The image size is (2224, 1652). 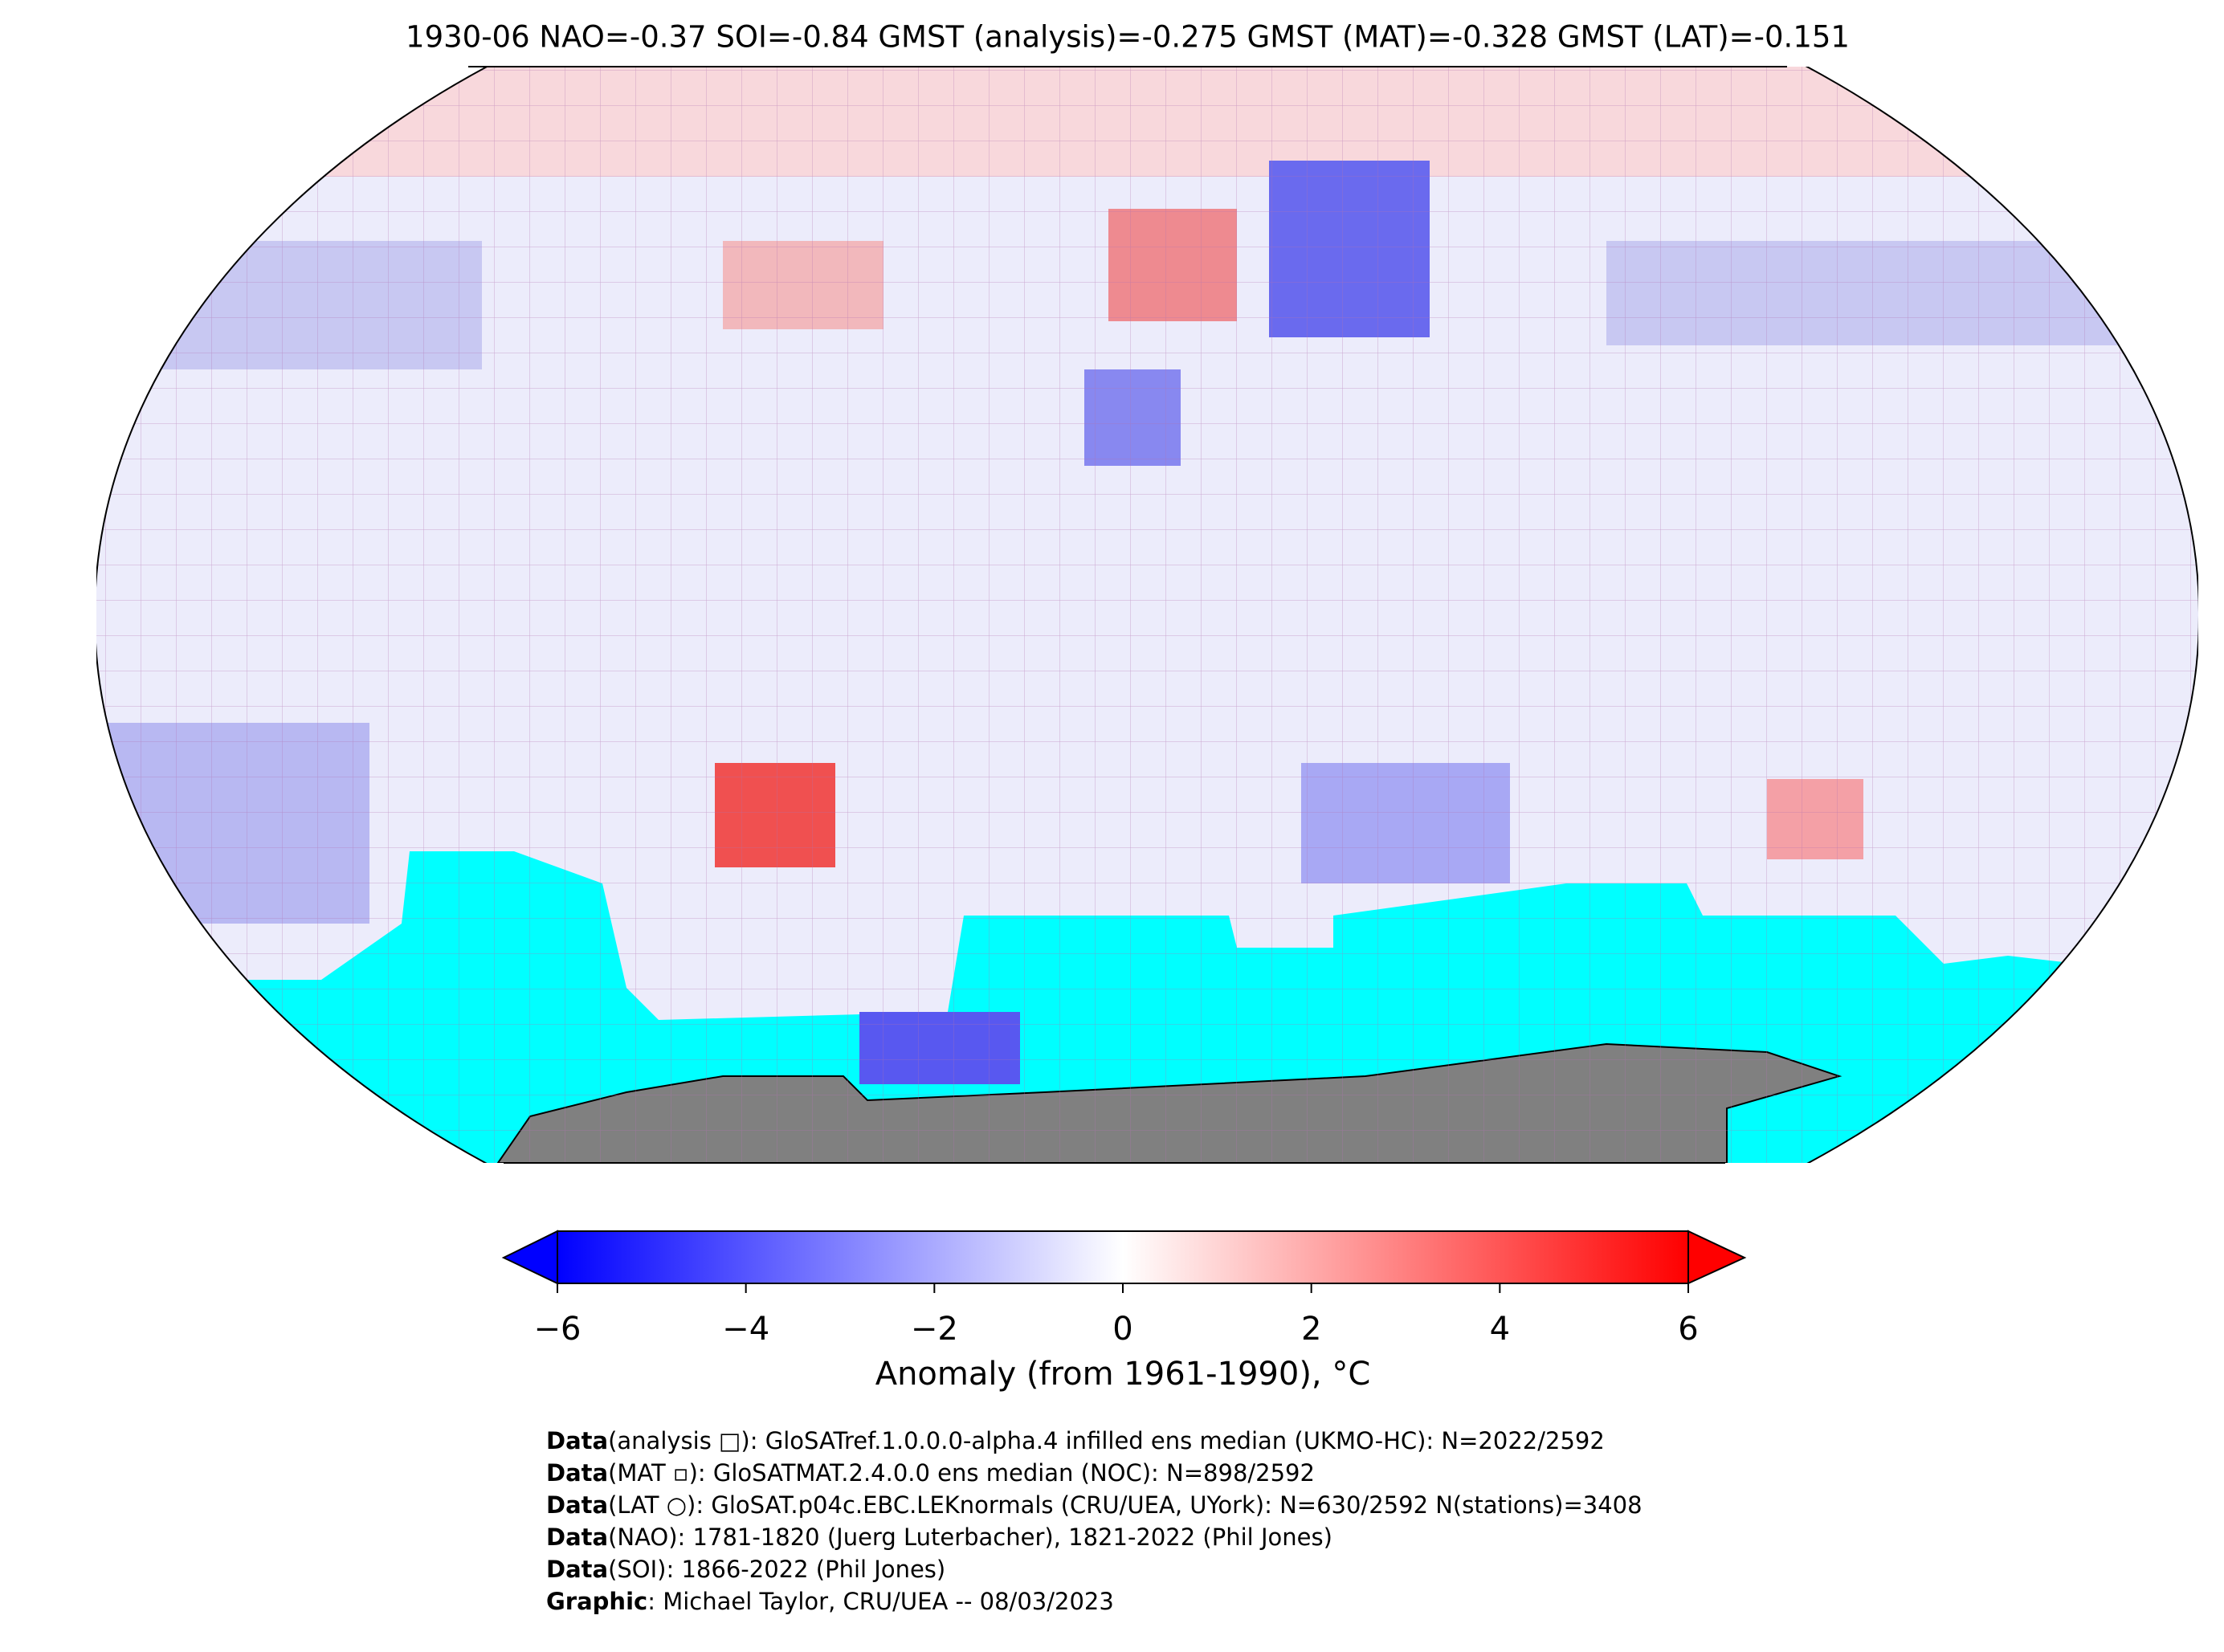 I want to click on colorbar-tick-label: 0, so click(x=1122, y=1329).